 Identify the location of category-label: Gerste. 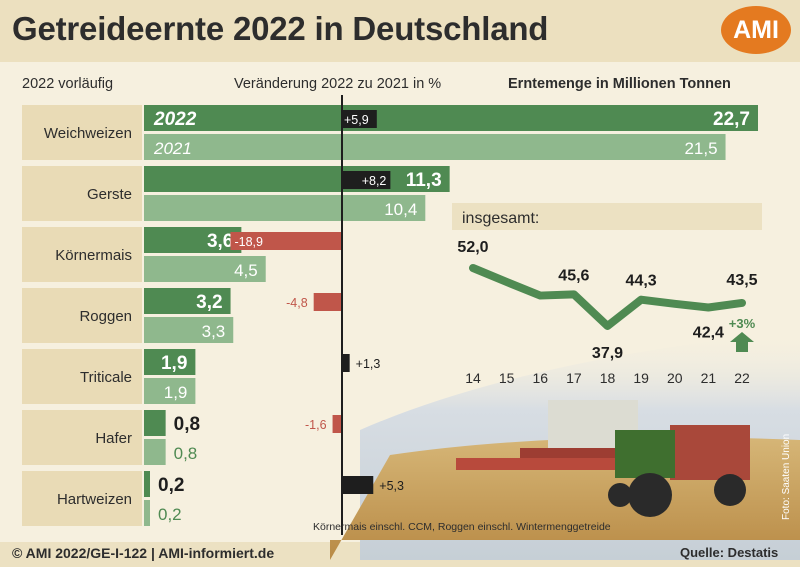
(109, 194).